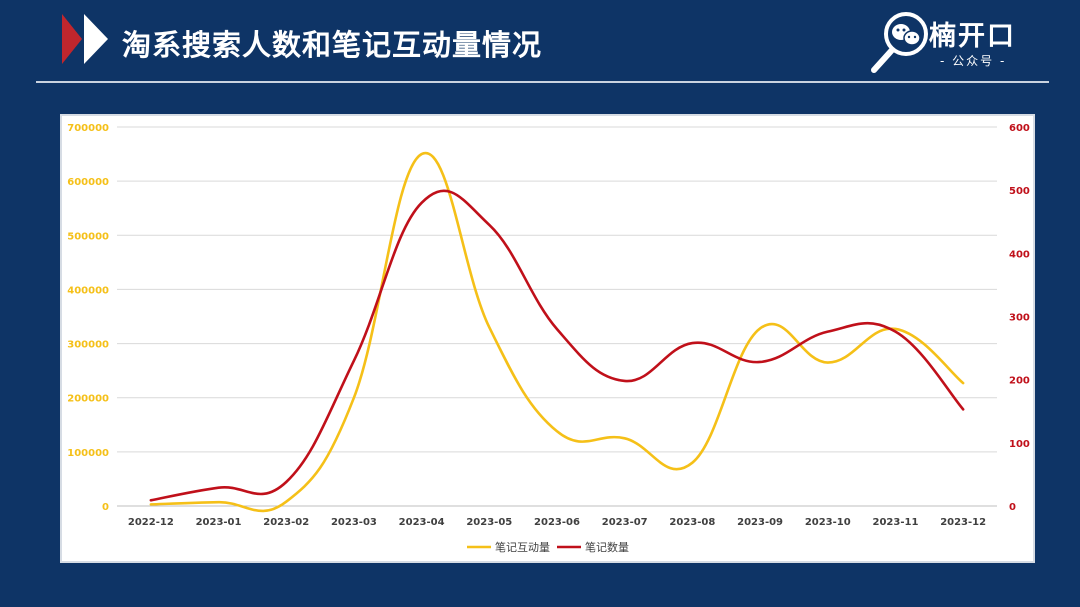 This screenshot has width=1080, height=607. I want to click on legend-label: 笔记数量, so click(607, 547).